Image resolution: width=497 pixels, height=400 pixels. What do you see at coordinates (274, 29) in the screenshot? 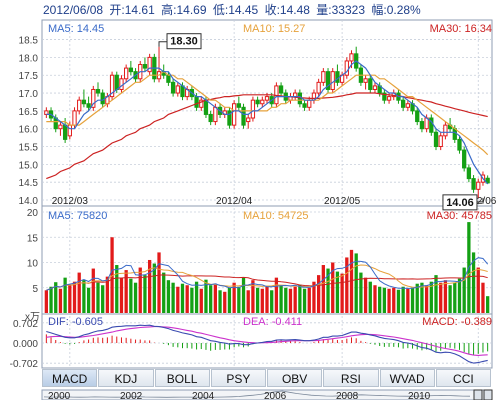
I see `ma10-legend: MA10: 15.27` at bounding box center [274, 29].